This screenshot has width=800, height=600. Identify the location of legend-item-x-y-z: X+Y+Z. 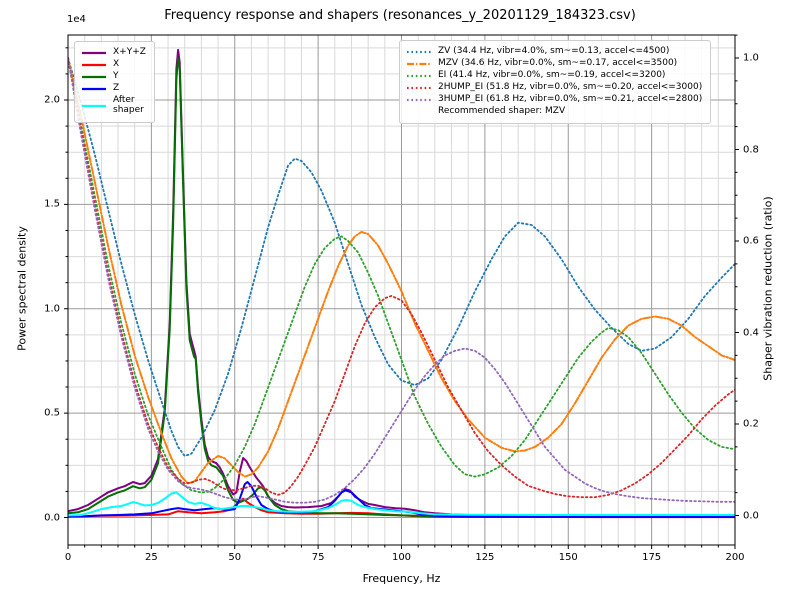
(113, 52).